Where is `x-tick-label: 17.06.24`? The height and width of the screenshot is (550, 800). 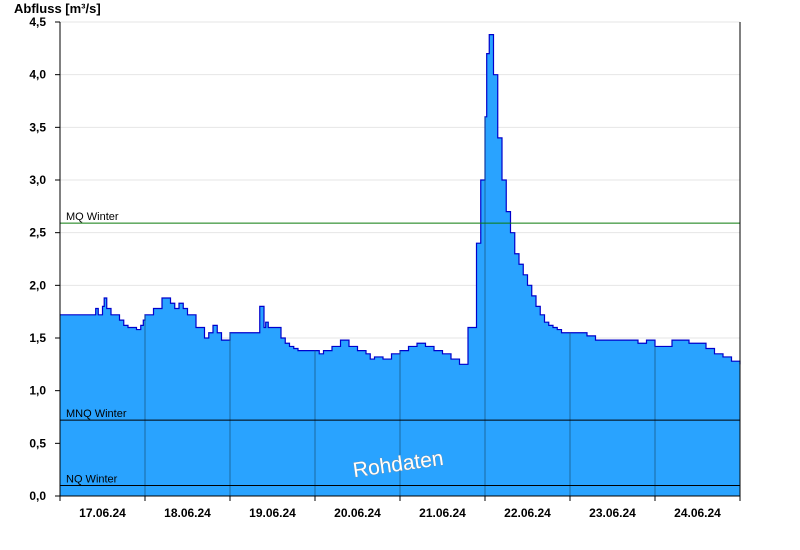 x-tick-label: 17.06.24 is located at coordinates (102, 513).